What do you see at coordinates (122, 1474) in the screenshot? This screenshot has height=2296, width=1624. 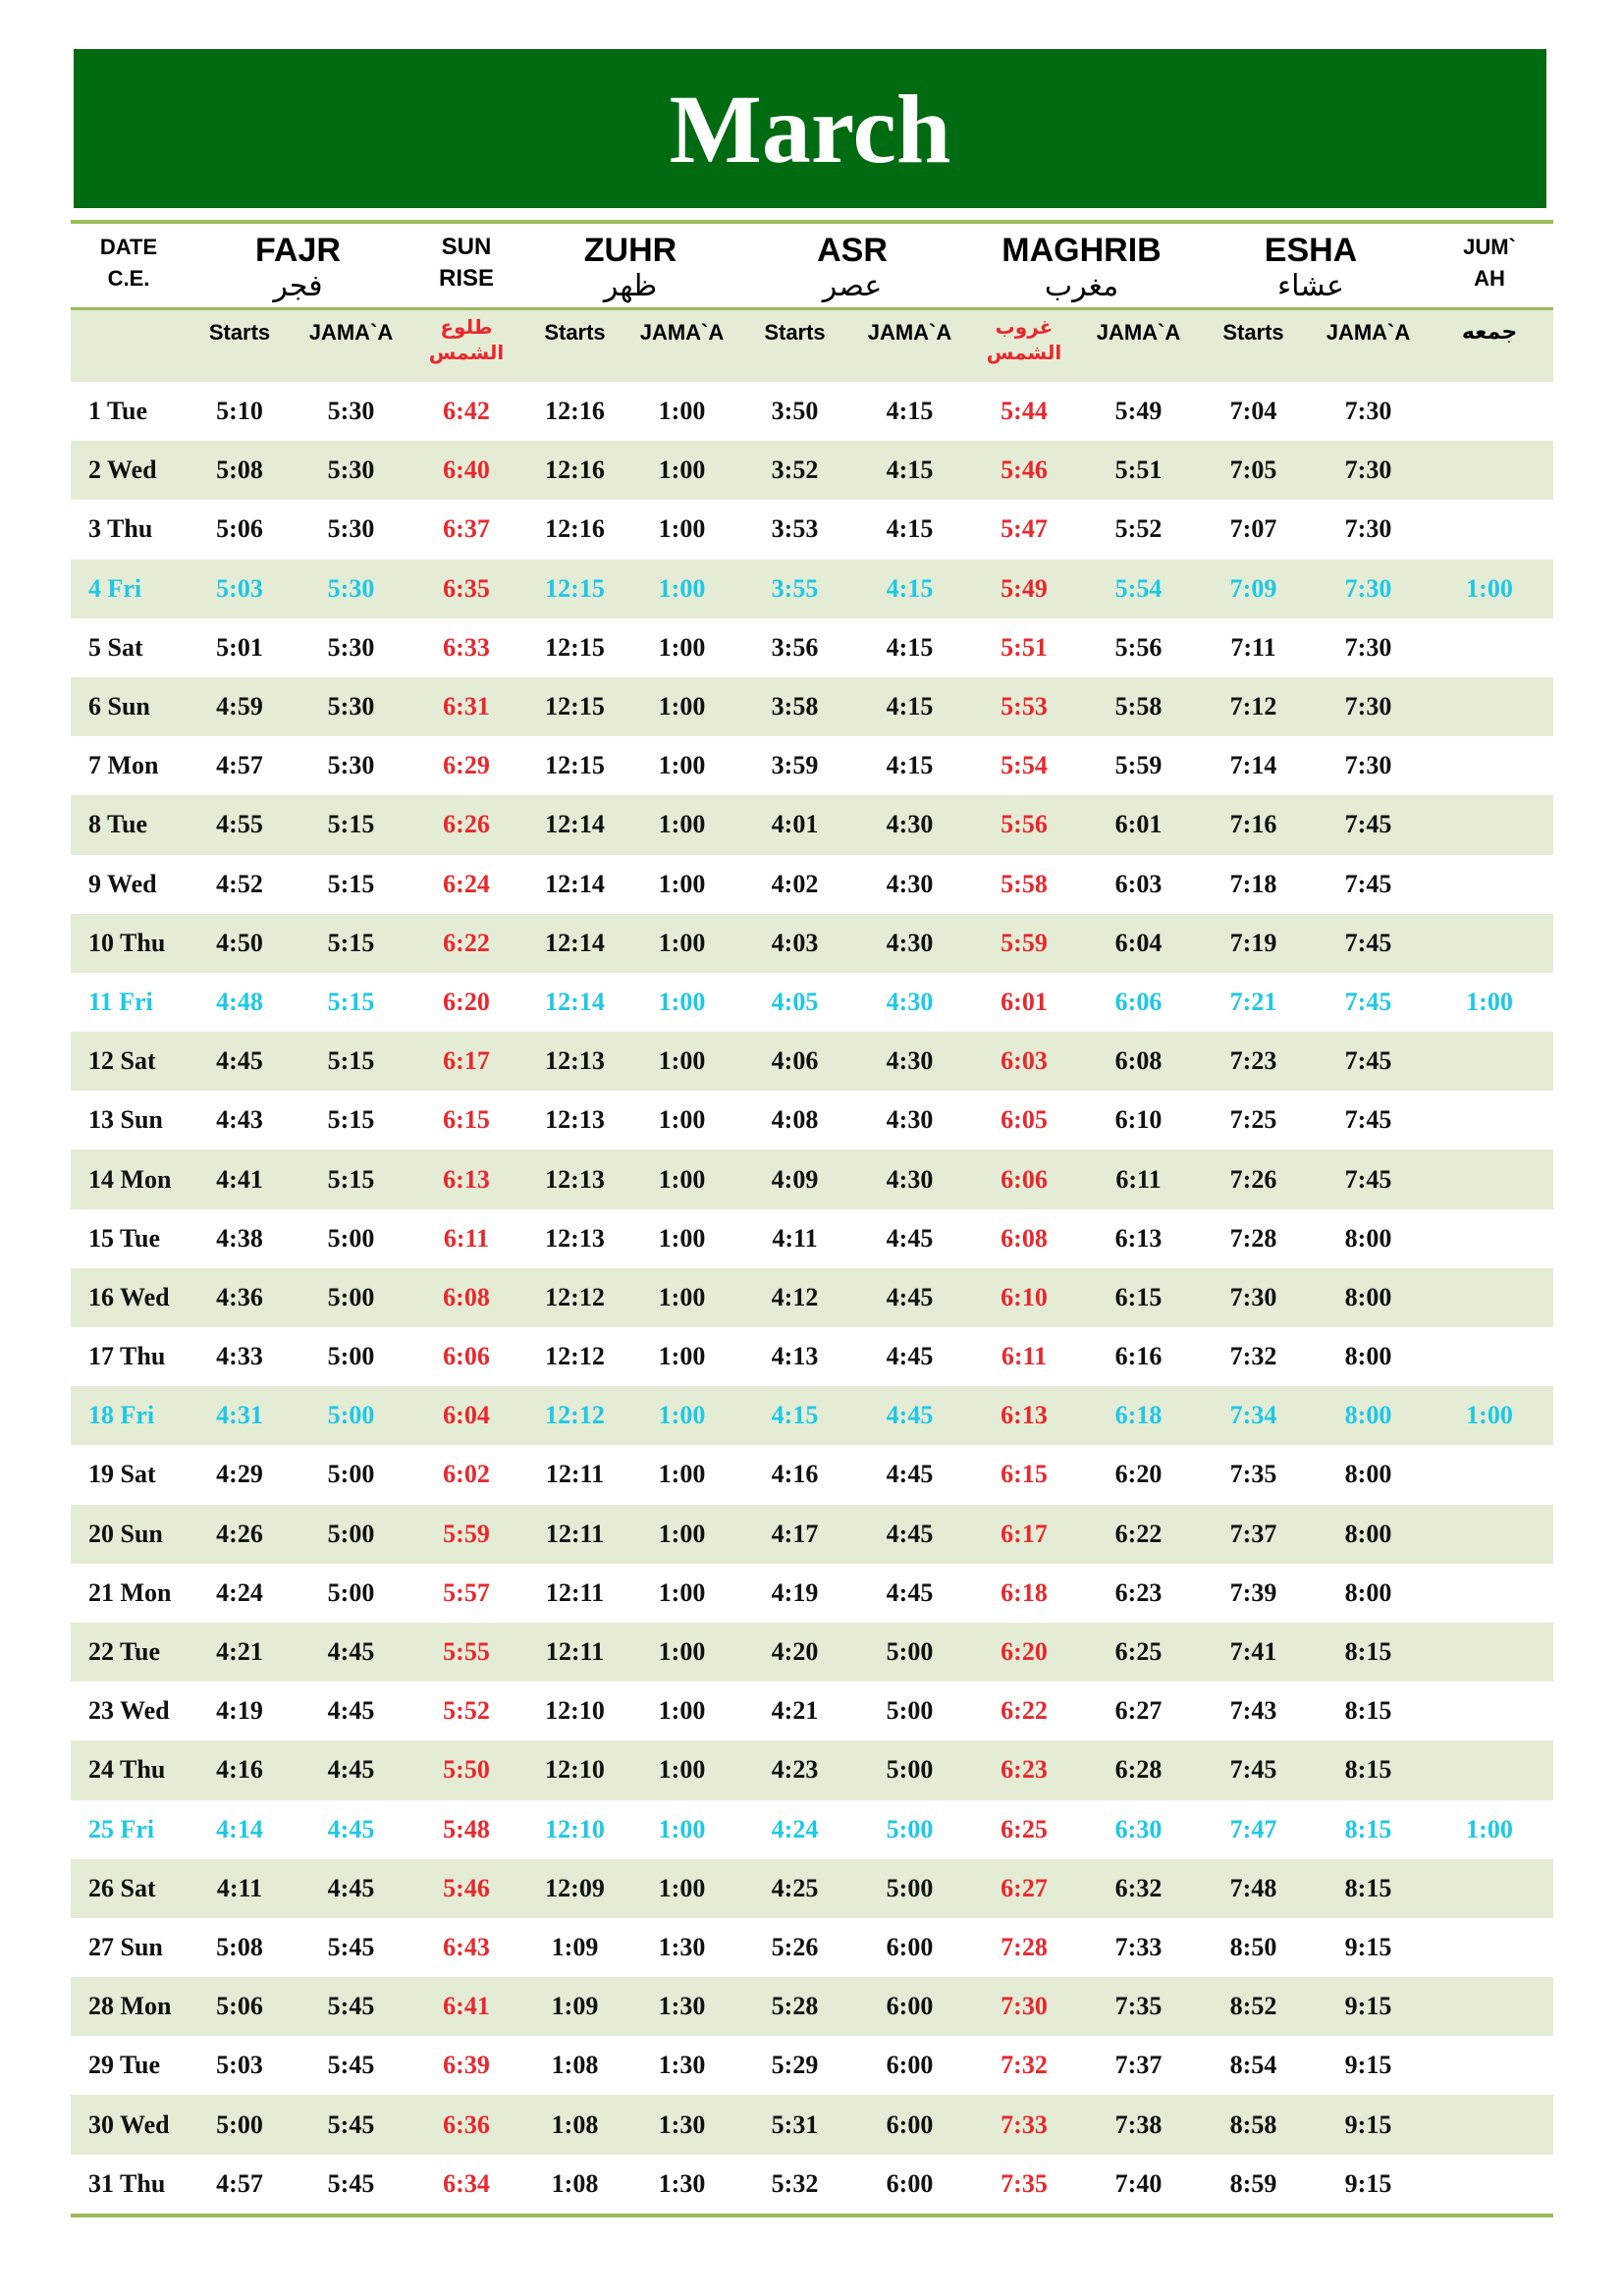 I see `cell-date: 19 Sat` at bounding box center [122, 1474].